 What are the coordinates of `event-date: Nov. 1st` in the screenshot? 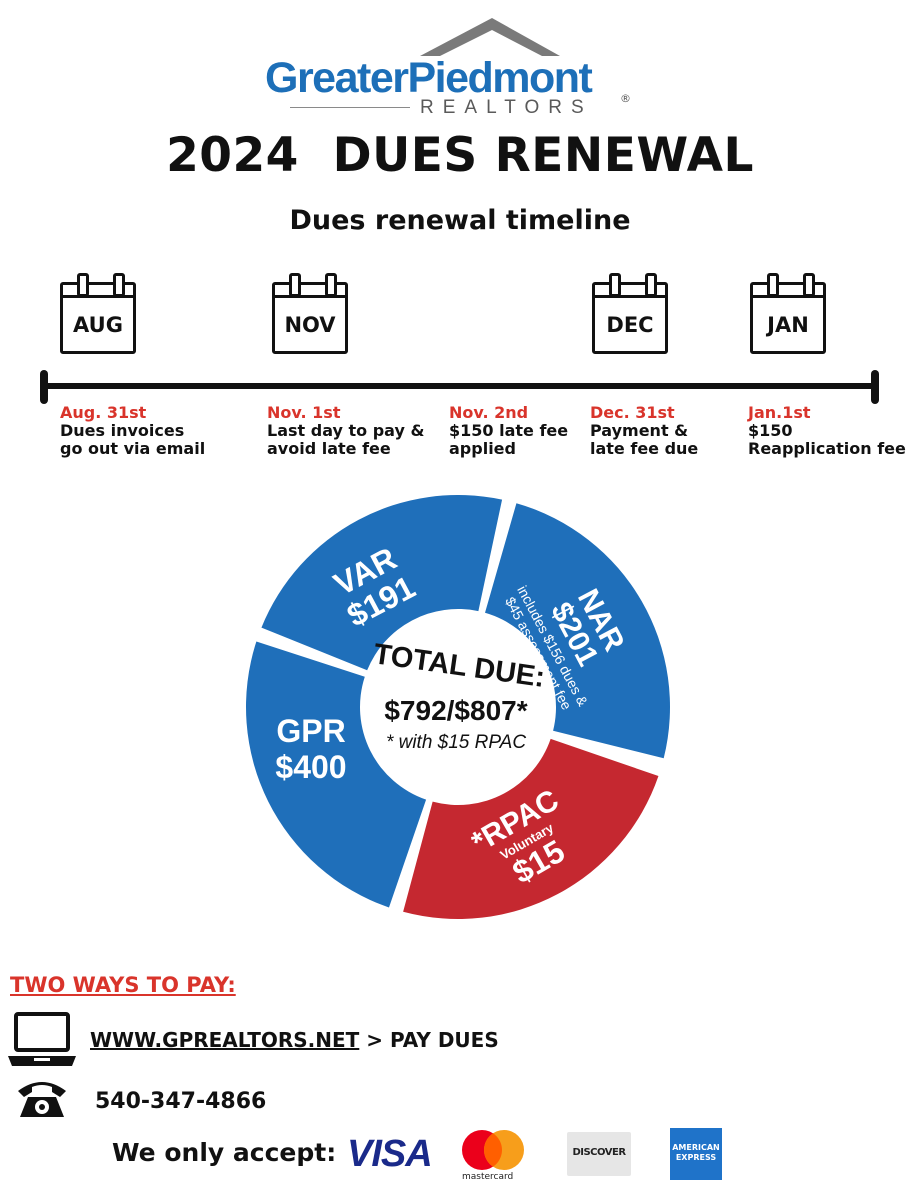 It's located at (304, 412).